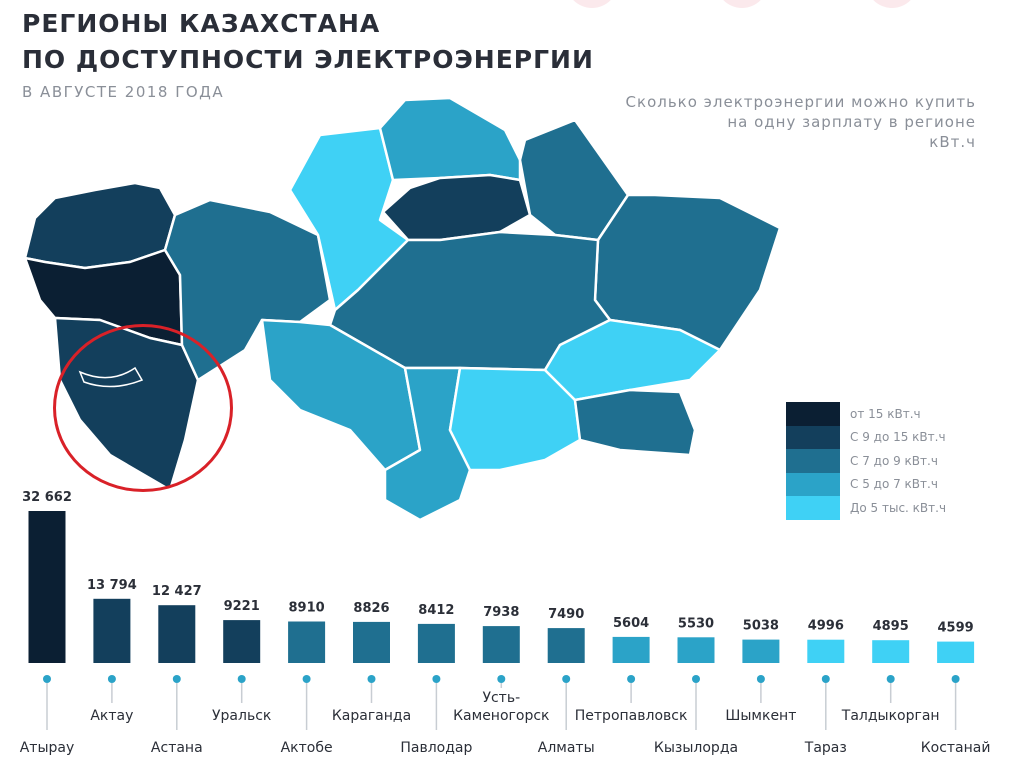 The image size is (1024, 763). Describe the element at coordinates (851, 122) in the screenshot. I see `note-line-2: на одну зарплату в регионе` at that location.